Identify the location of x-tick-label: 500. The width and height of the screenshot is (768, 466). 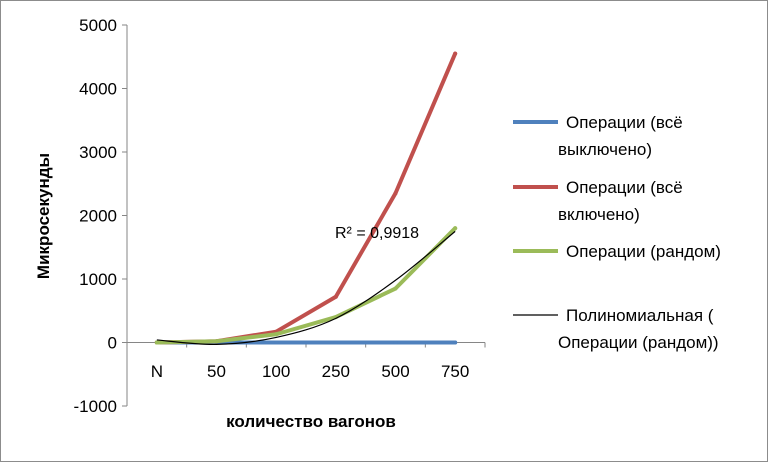
(395, 371).